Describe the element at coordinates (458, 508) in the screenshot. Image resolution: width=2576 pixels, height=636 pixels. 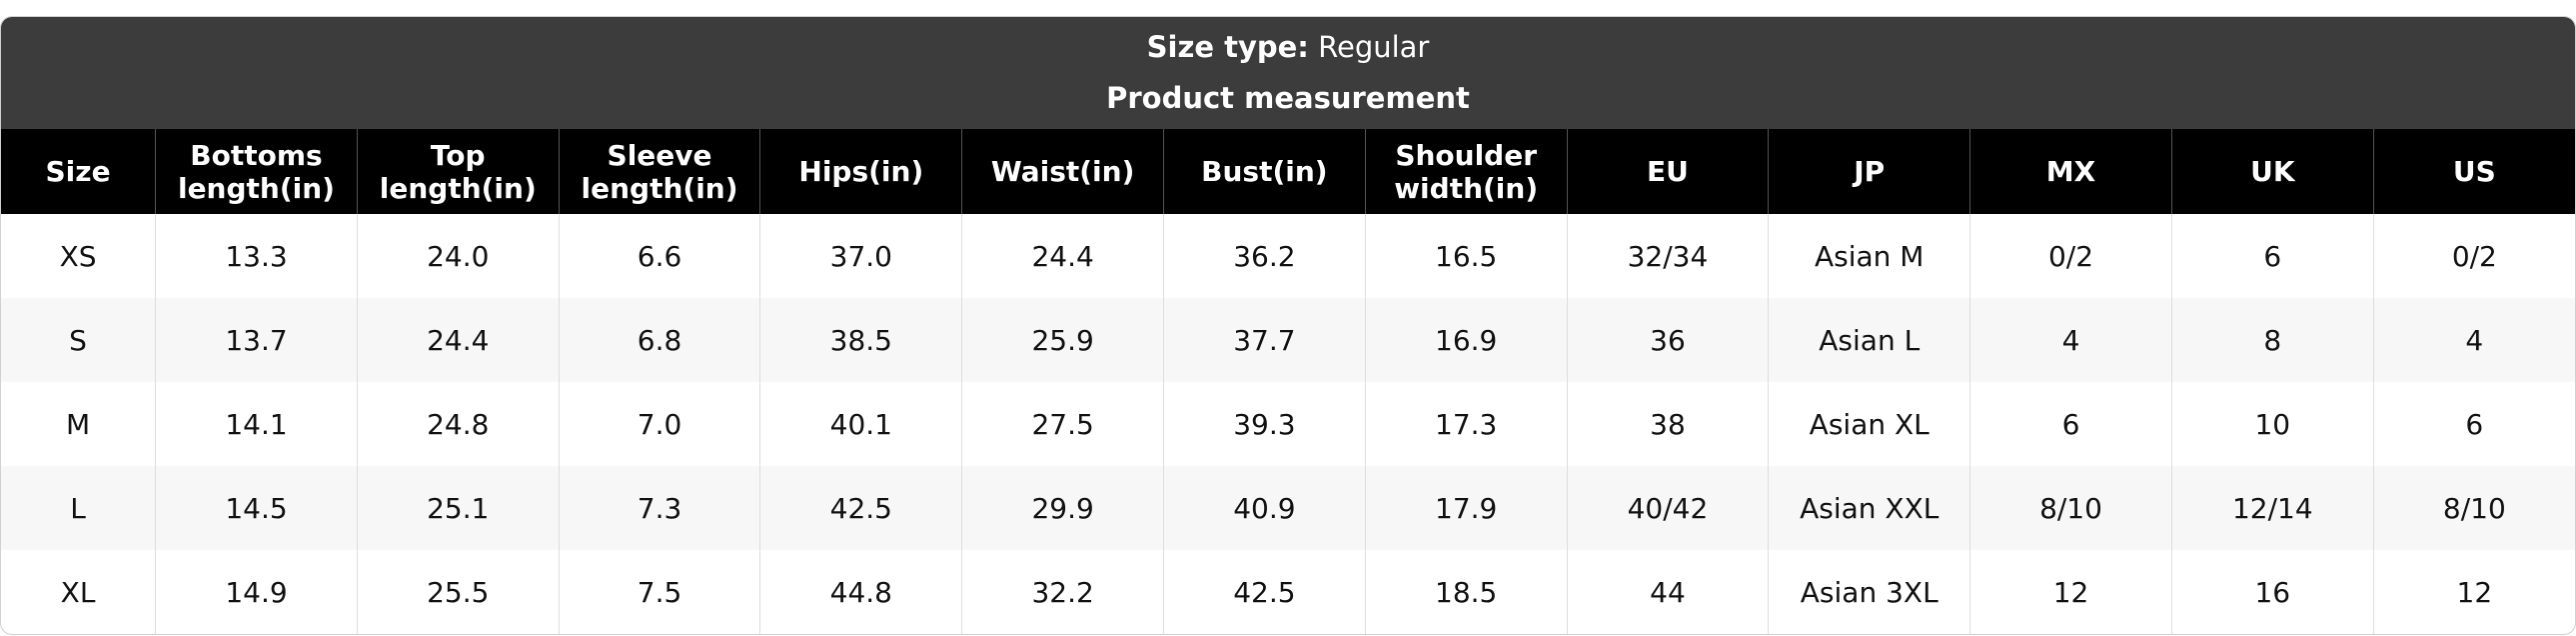
I see `table-cell: 25.1` at that location.